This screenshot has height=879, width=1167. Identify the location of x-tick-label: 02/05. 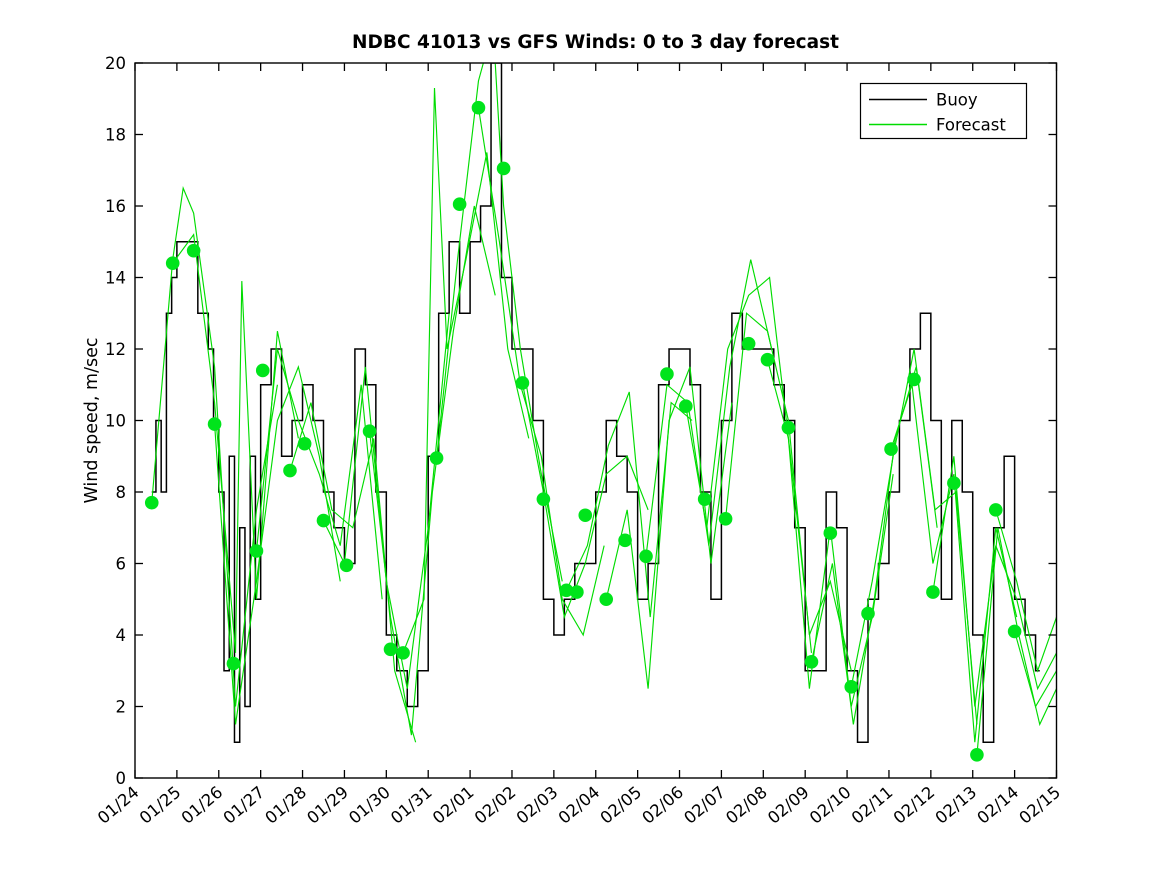
(621, 805).